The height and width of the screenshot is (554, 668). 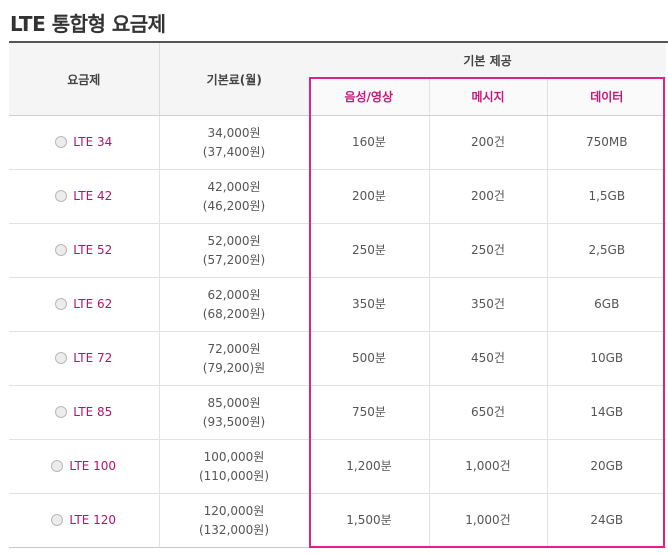 I want to click on data-cell: 24GB, so click(x=607, y=520).